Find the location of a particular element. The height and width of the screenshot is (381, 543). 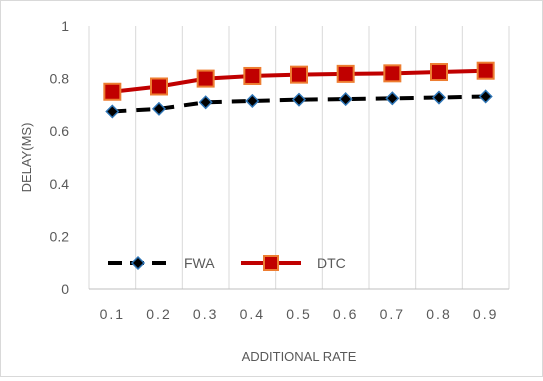

x-tick-label: 0.3 is located at coordinates (205, 314).